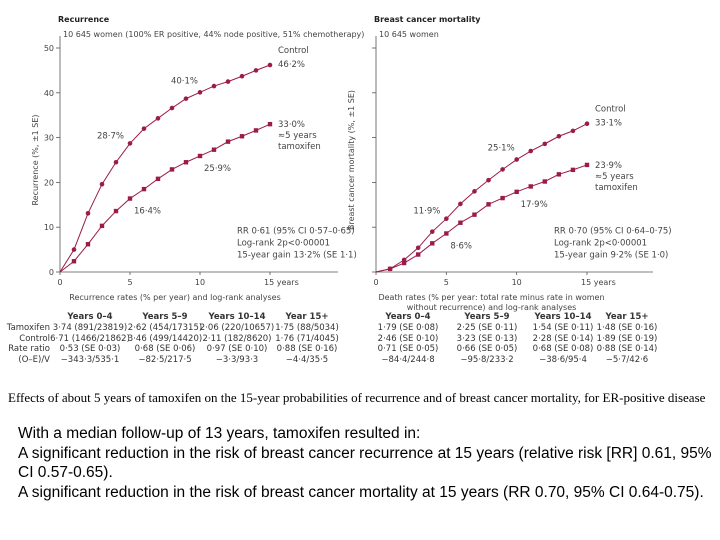 The width and height of the screenshot is (720, 540). What do you see at coordinates (90, 359) in the screenshot?
I see `table-cell: −343·3/535·1` at bounding box center [90, 359].